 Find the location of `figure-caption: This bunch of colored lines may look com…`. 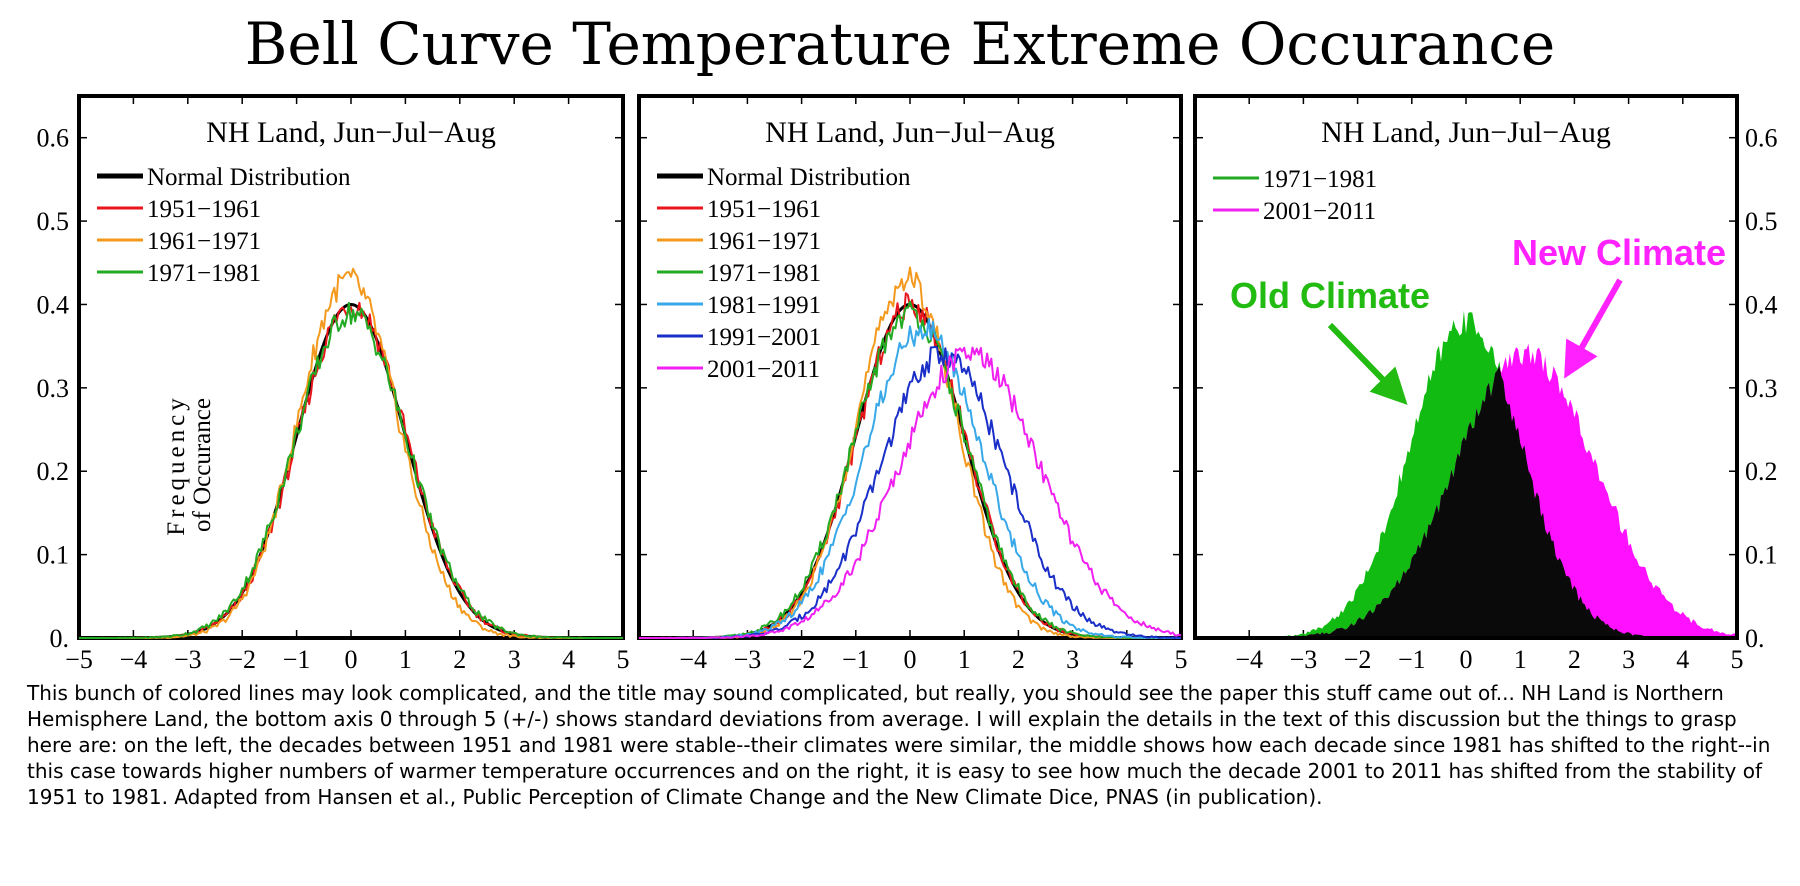

figure-caption: This bunch of colored lines may look com… is located at coordinates (899, 745).